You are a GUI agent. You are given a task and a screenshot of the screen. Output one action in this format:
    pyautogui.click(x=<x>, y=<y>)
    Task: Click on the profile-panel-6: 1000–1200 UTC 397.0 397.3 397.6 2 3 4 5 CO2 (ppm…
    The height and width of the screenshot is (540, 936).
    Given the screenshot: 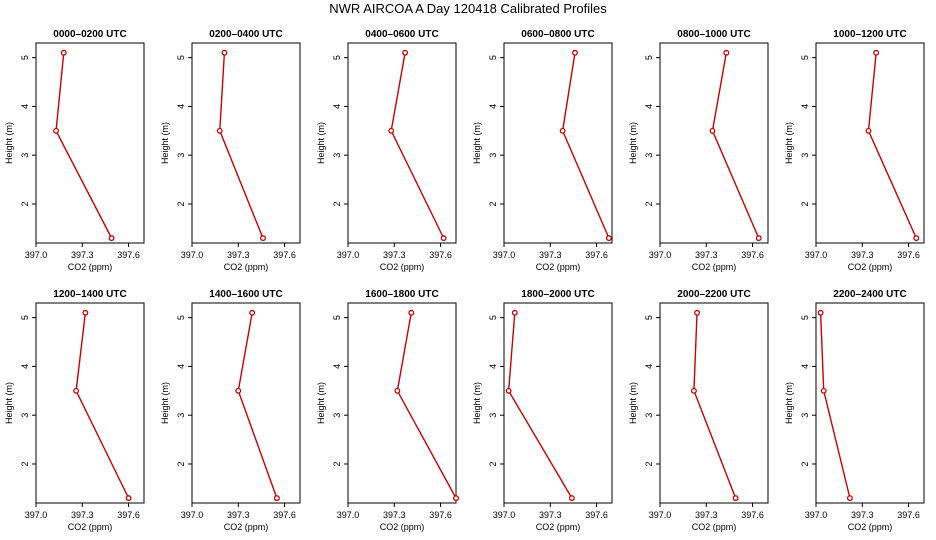 What is the action you would take?
    pyautogui.click(x=854, y=150)
    